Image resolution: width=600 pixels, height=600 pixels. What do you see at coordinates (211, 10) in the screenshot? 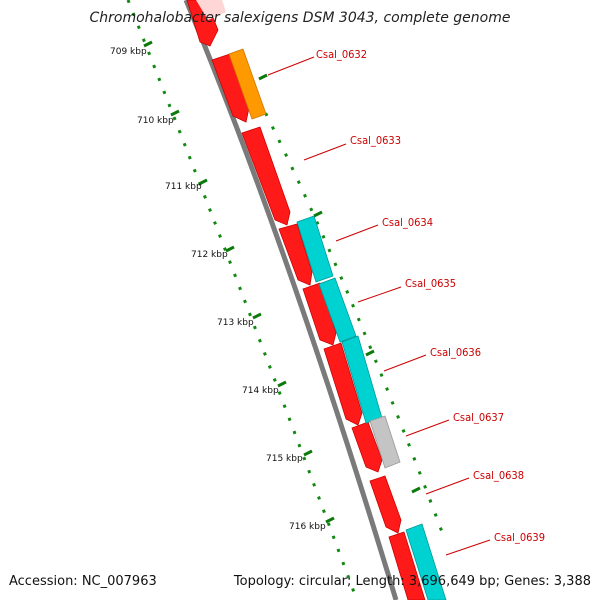
I see `faded-feature` at bounding box center [211, 10].